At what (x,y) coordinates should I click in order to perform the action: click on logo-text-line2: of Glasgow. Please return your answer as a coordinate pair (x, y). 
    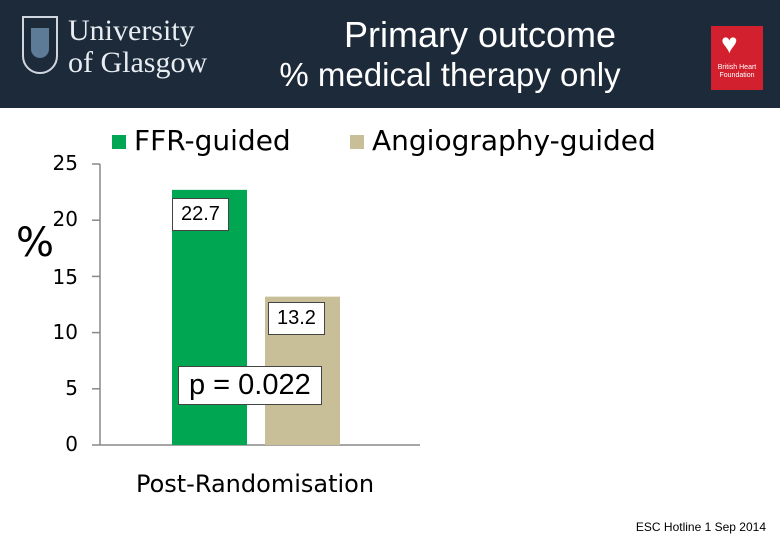
    Looking at the image, I should click on (138, 62).